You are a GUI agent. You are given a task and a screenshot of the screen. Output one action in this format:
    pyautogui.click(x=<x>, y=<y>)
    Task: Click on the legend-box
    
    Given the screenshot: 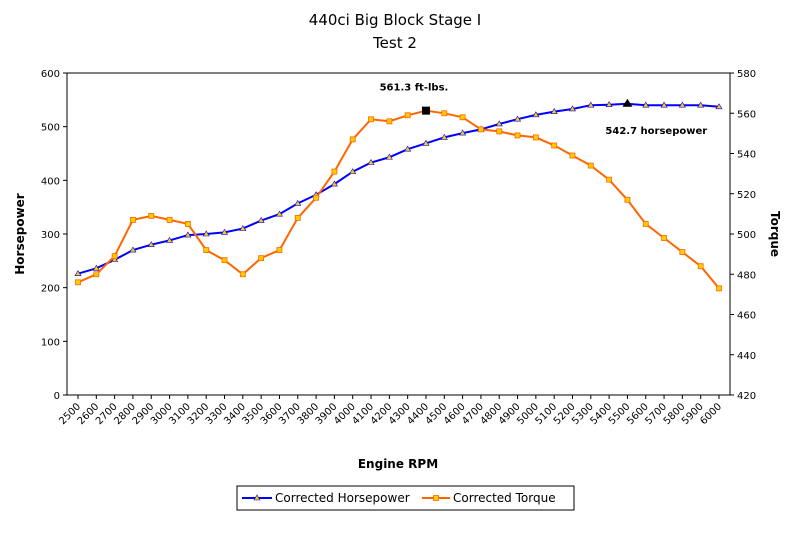 What is the action you would take?
    pyautogui.click(x=405, y=498)
    